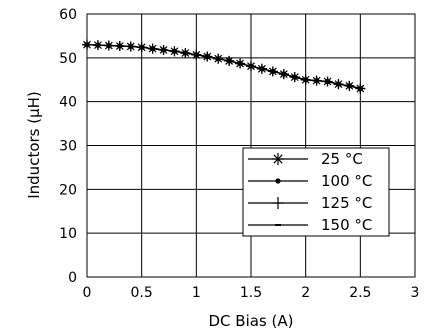 This screenshot has height=334, width=429. Describe the element at coordinates (142, 293) in the screenshot. I see `x-tick-label: 0.5` at that location.